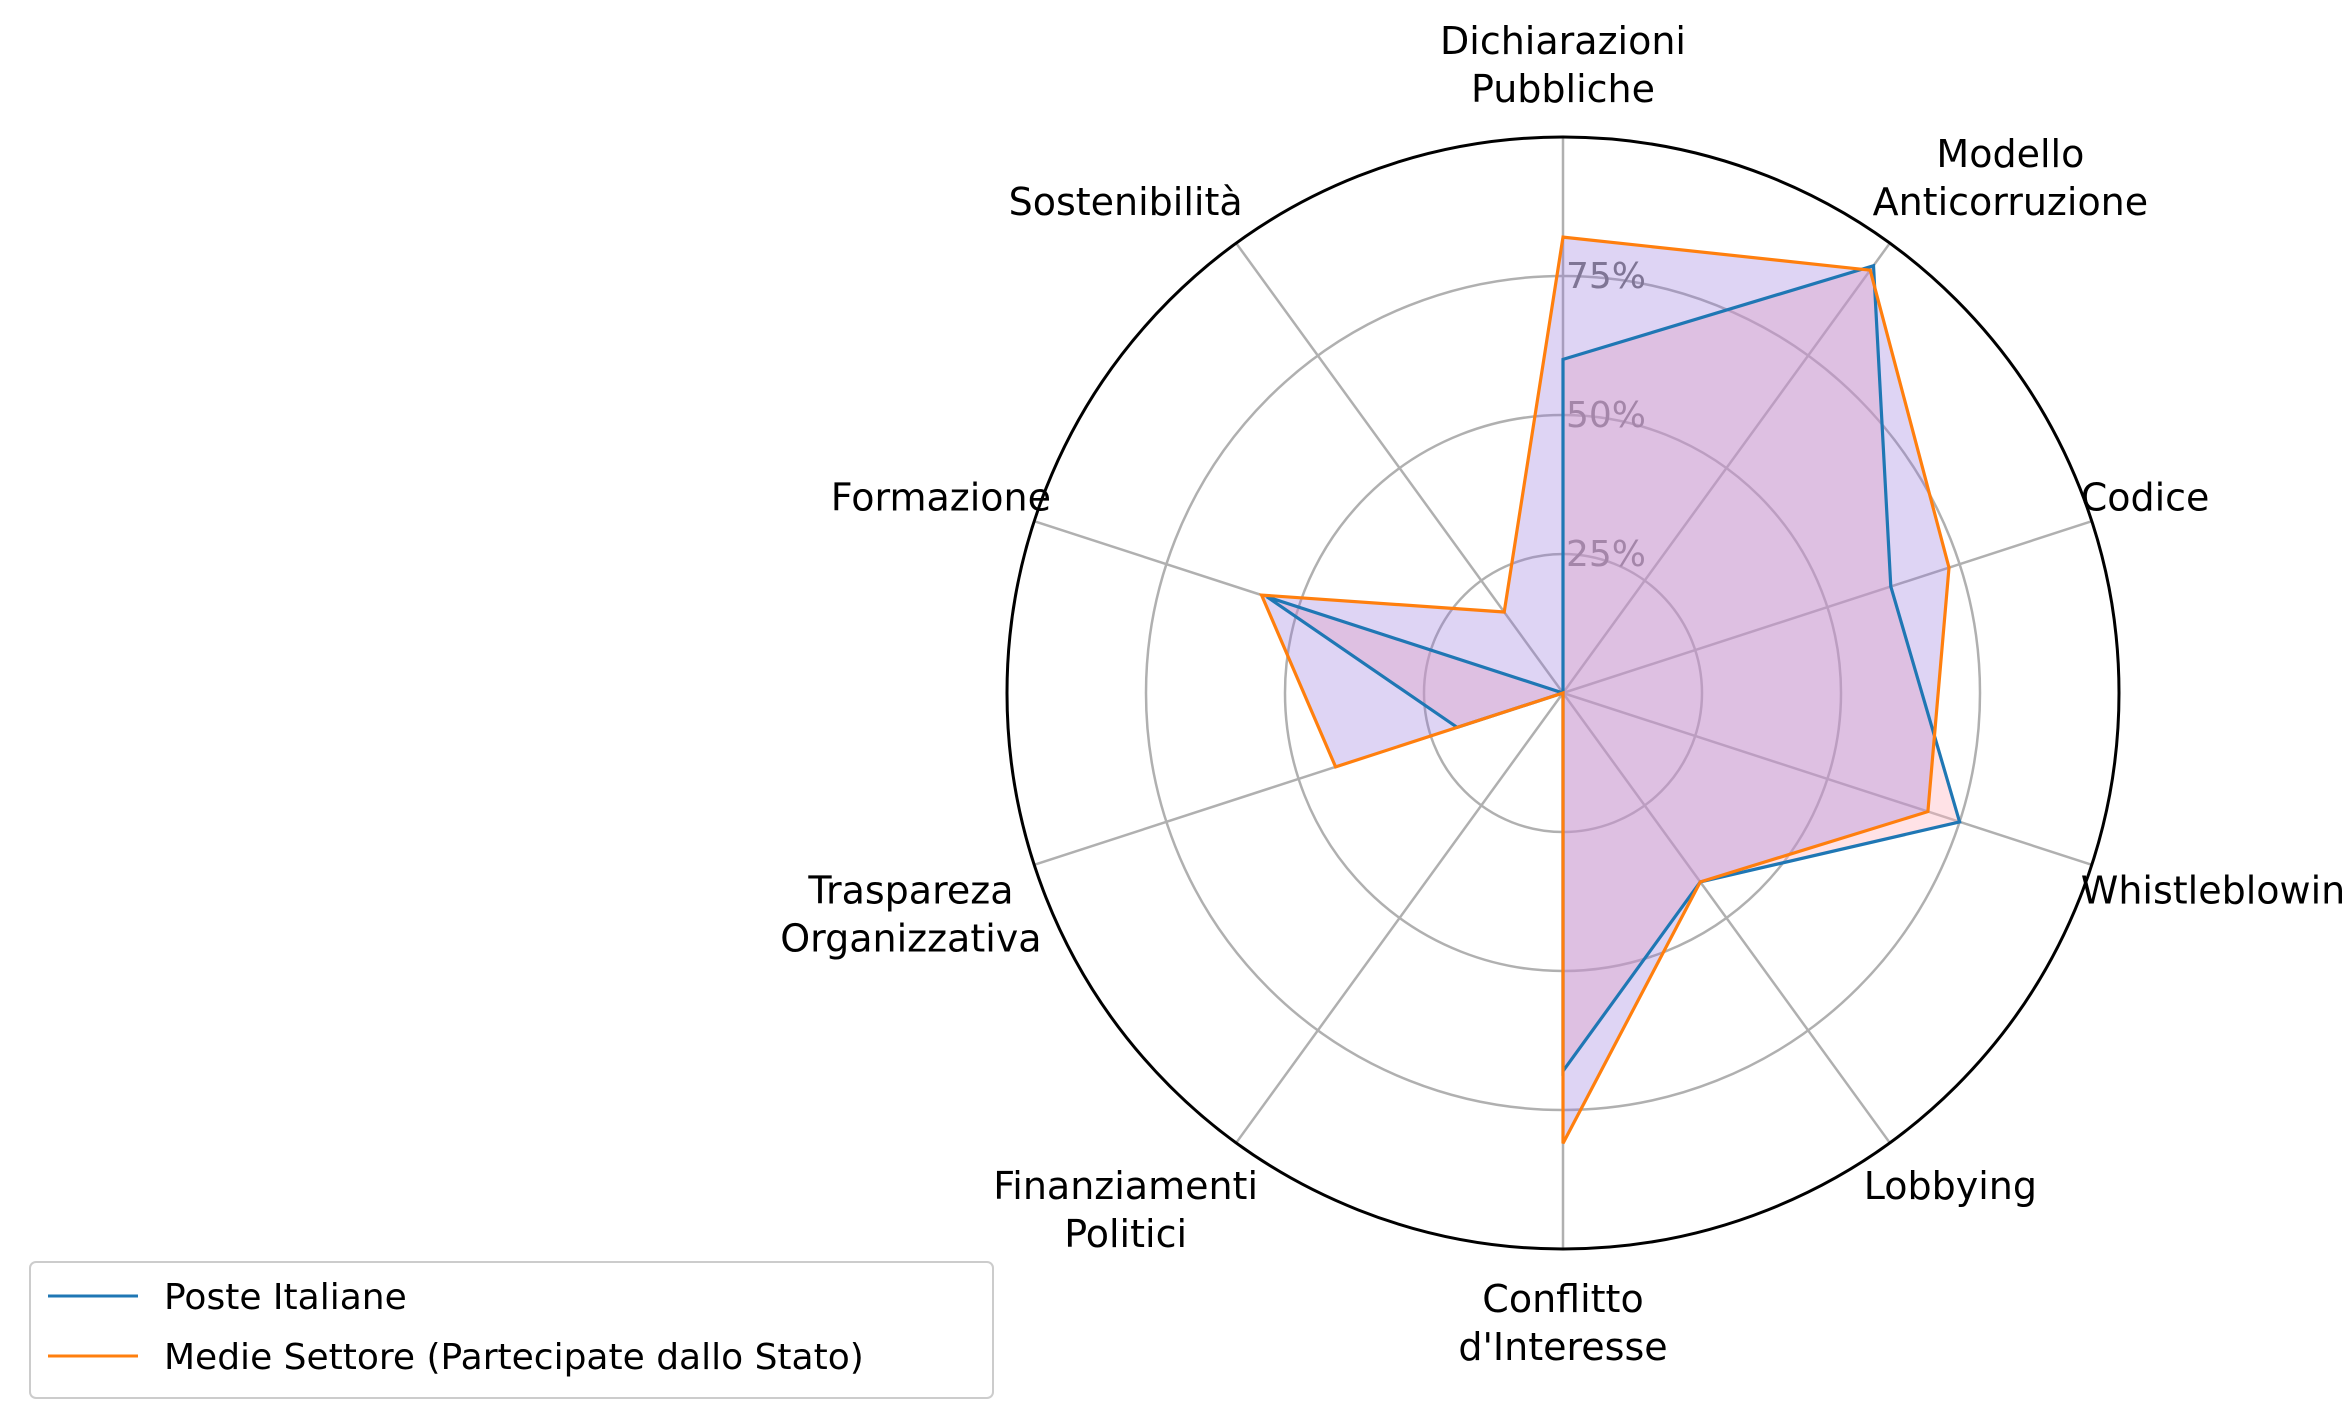  I want to click on radial-tick-label-50: 50%, so click(1606, 415).